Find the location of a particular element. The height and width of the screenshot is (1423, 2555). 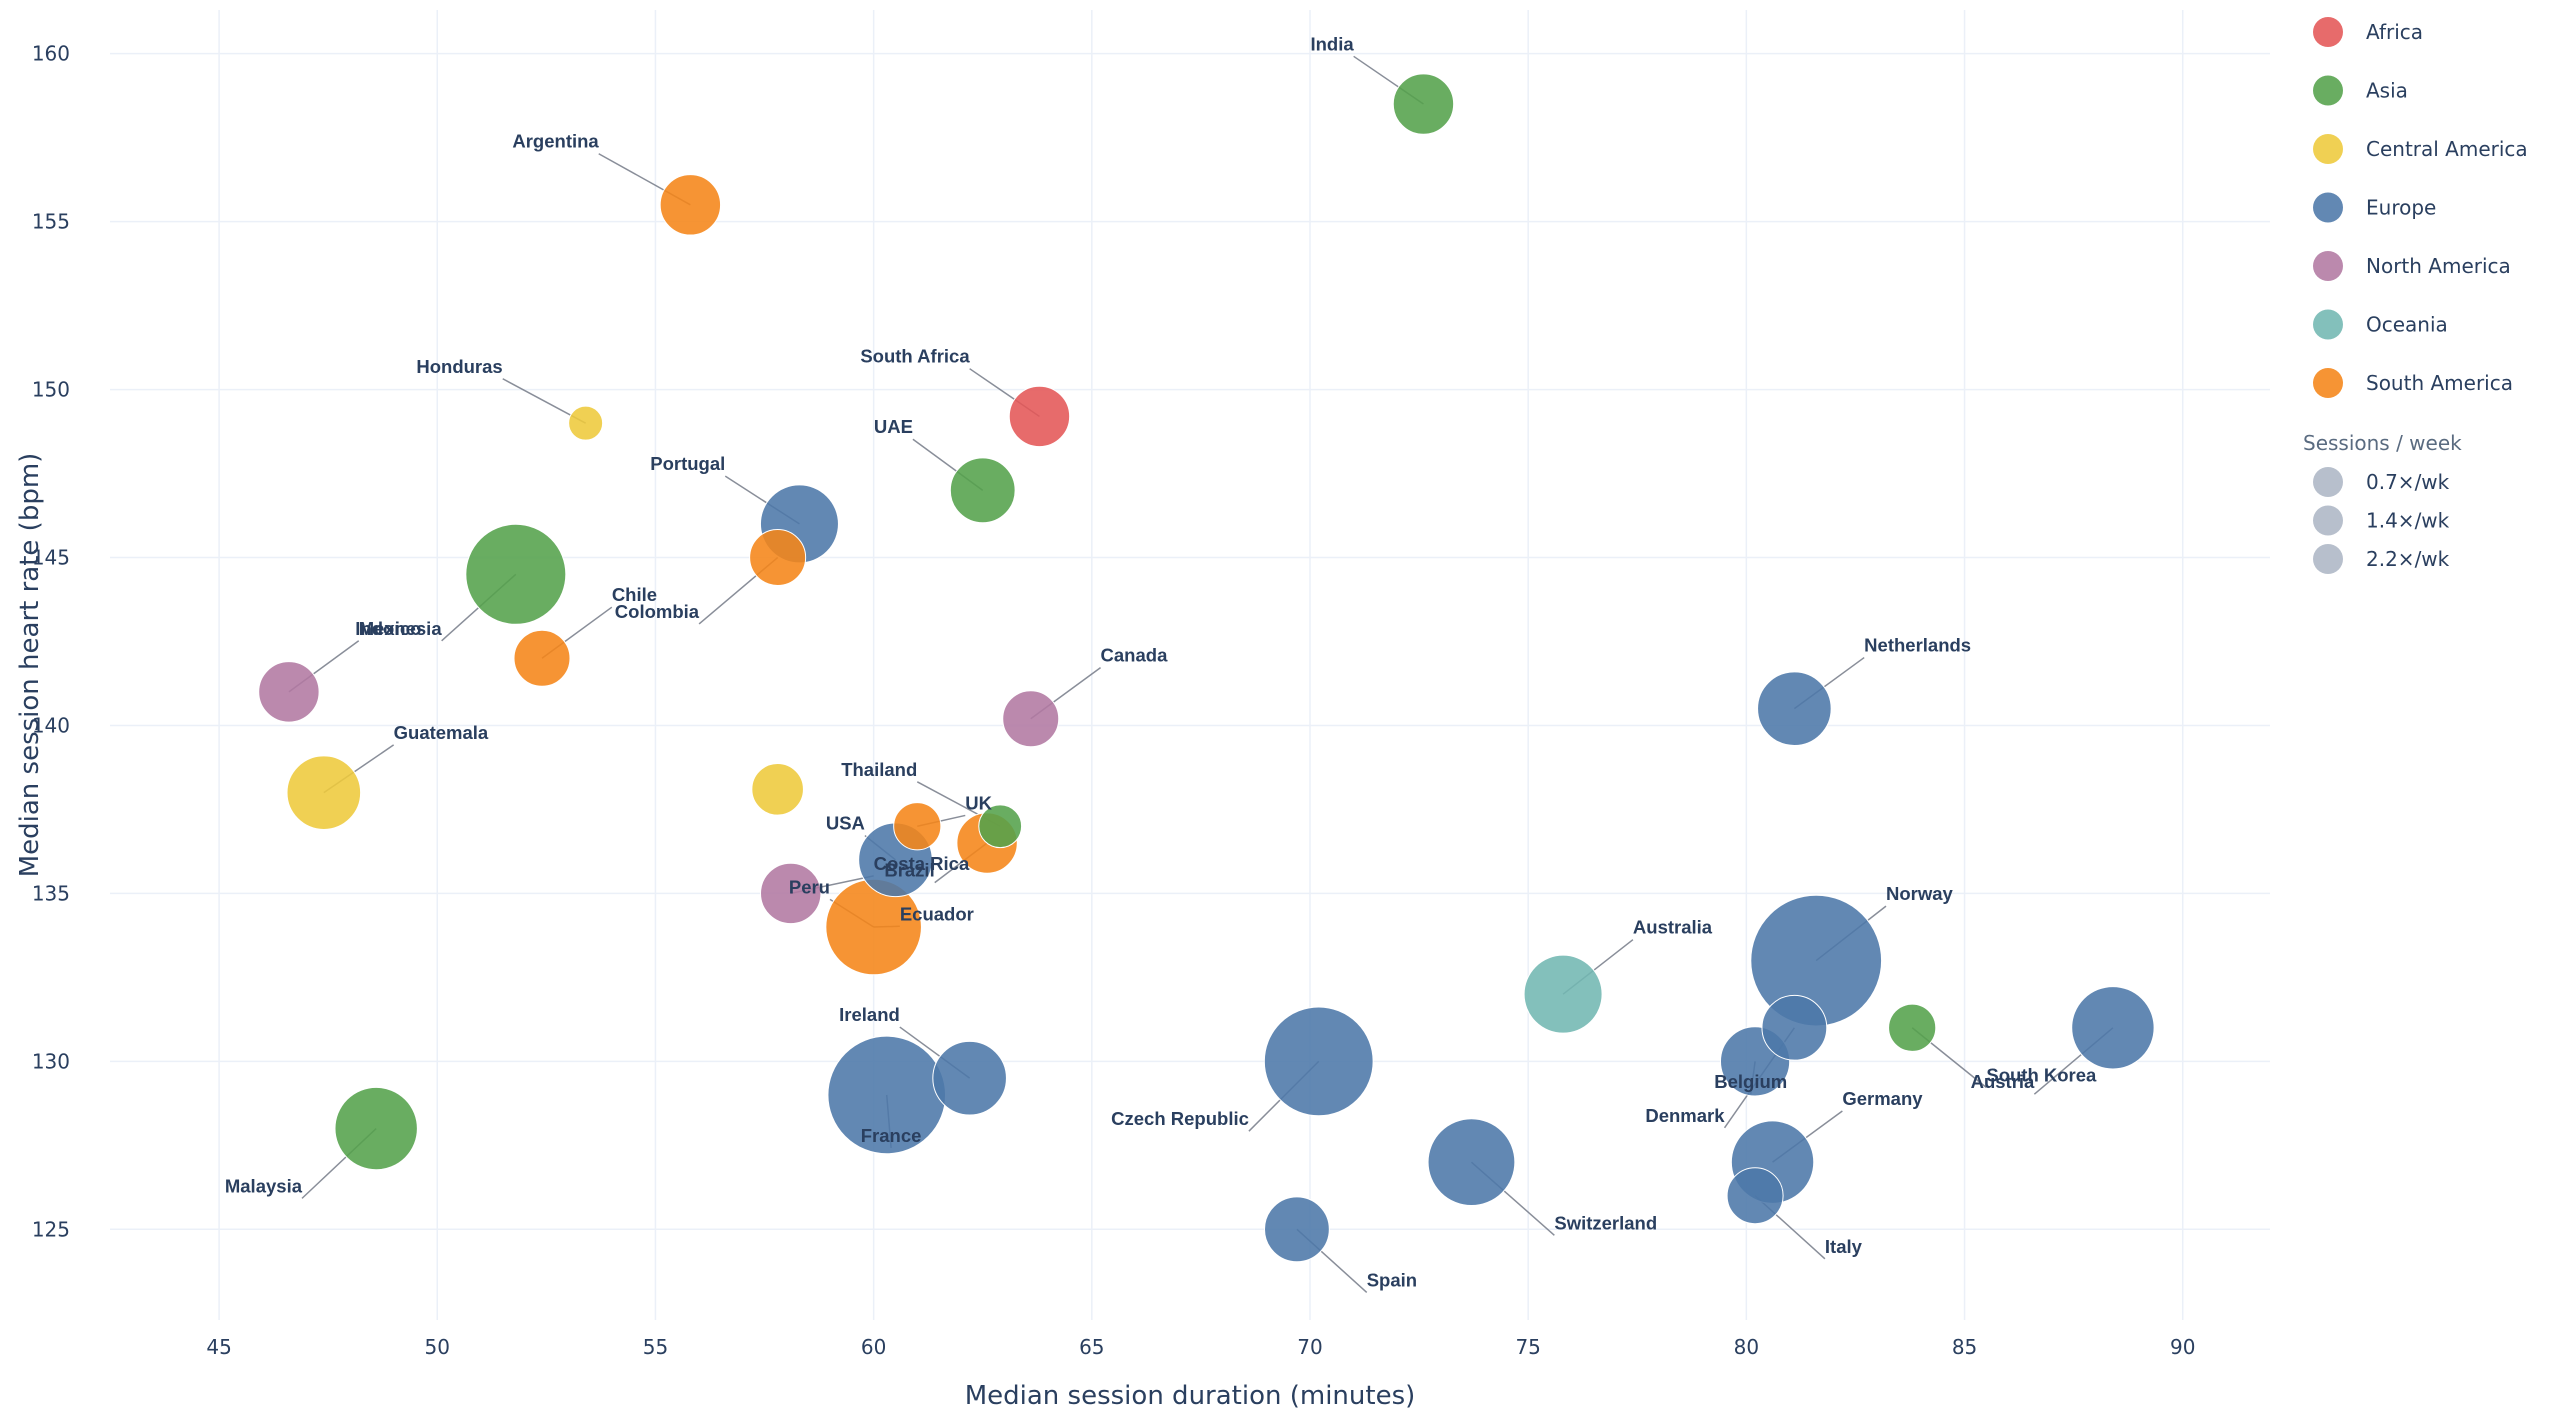

y-axis-title: Median session heart rate (bpm) is located at coordinates (30, 665).